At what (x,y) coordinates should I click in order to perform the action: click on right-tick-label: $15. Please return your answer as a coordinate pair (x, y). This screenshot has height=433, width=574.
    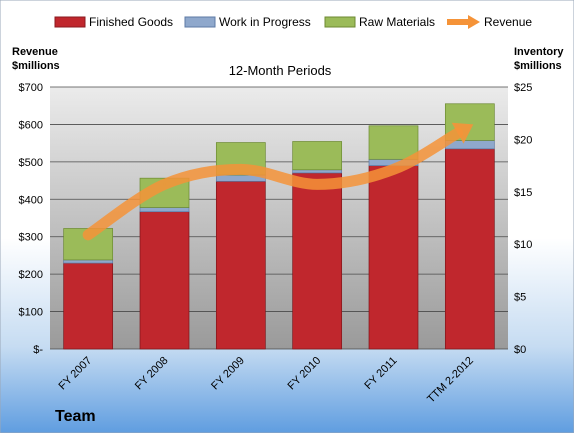
    Looking at the image, I should click on (523, 193).